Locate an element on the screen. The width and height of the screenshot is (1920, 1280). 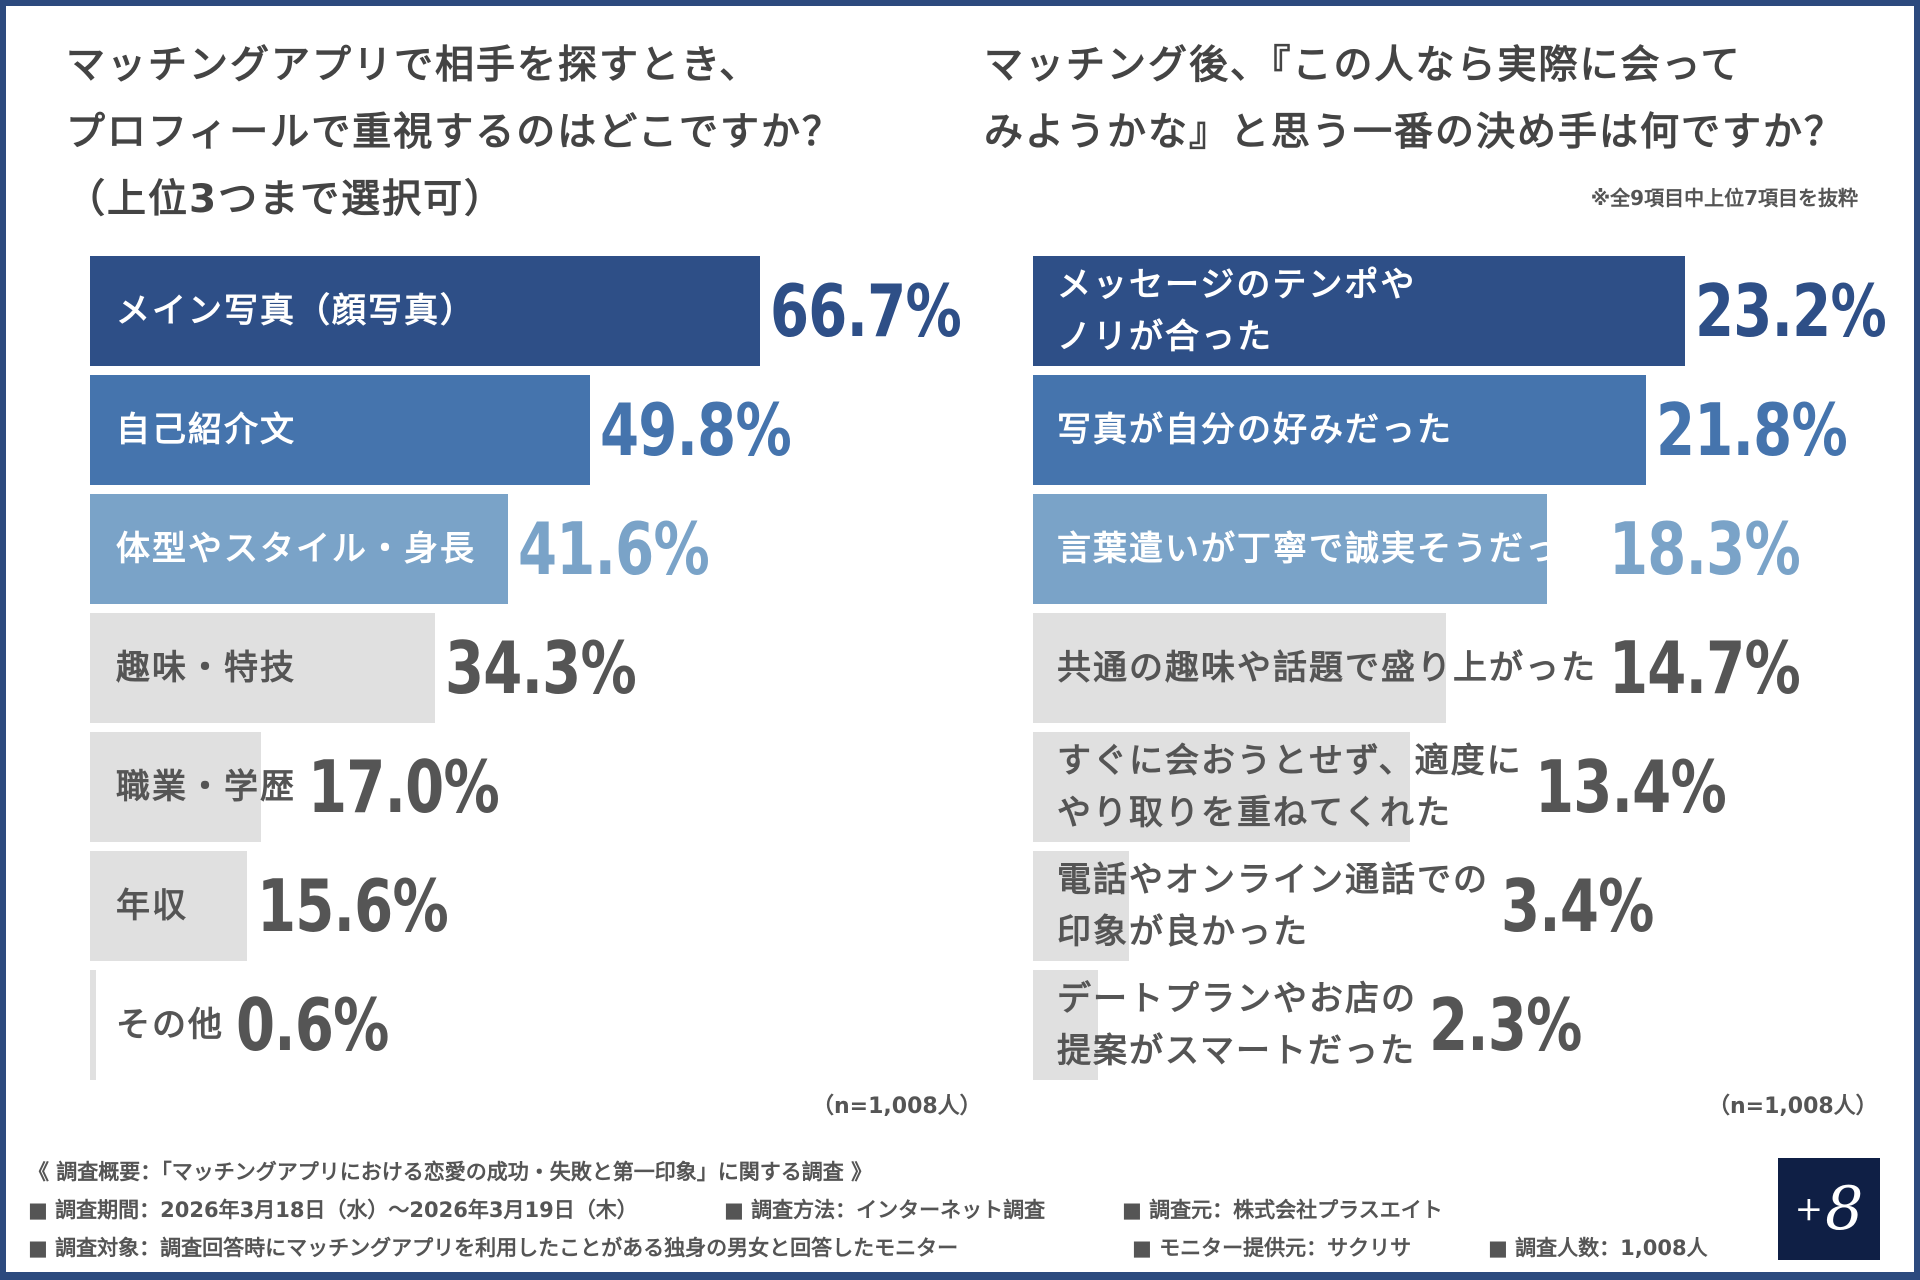
bar-label-line: メッセージのテンポや is located at coordinates (1237, 285).